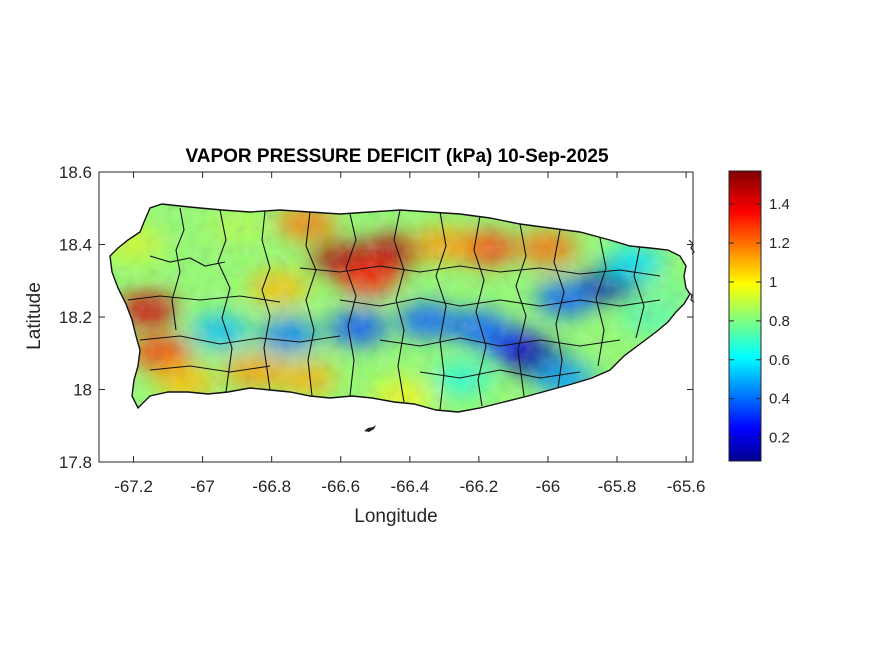  Describe the element at coordinates (75, 172) in the screenshot. I see `y-tick-label: 18.6` at that location.